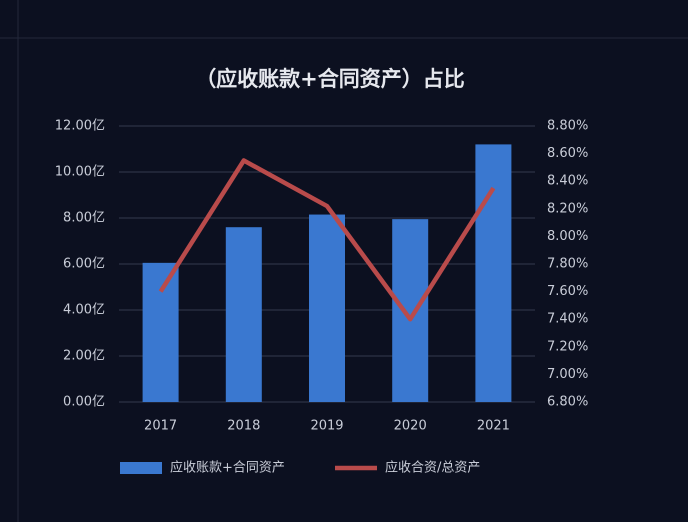  I want to click on y2-tick-label: 8.00%, so click(567, 236).